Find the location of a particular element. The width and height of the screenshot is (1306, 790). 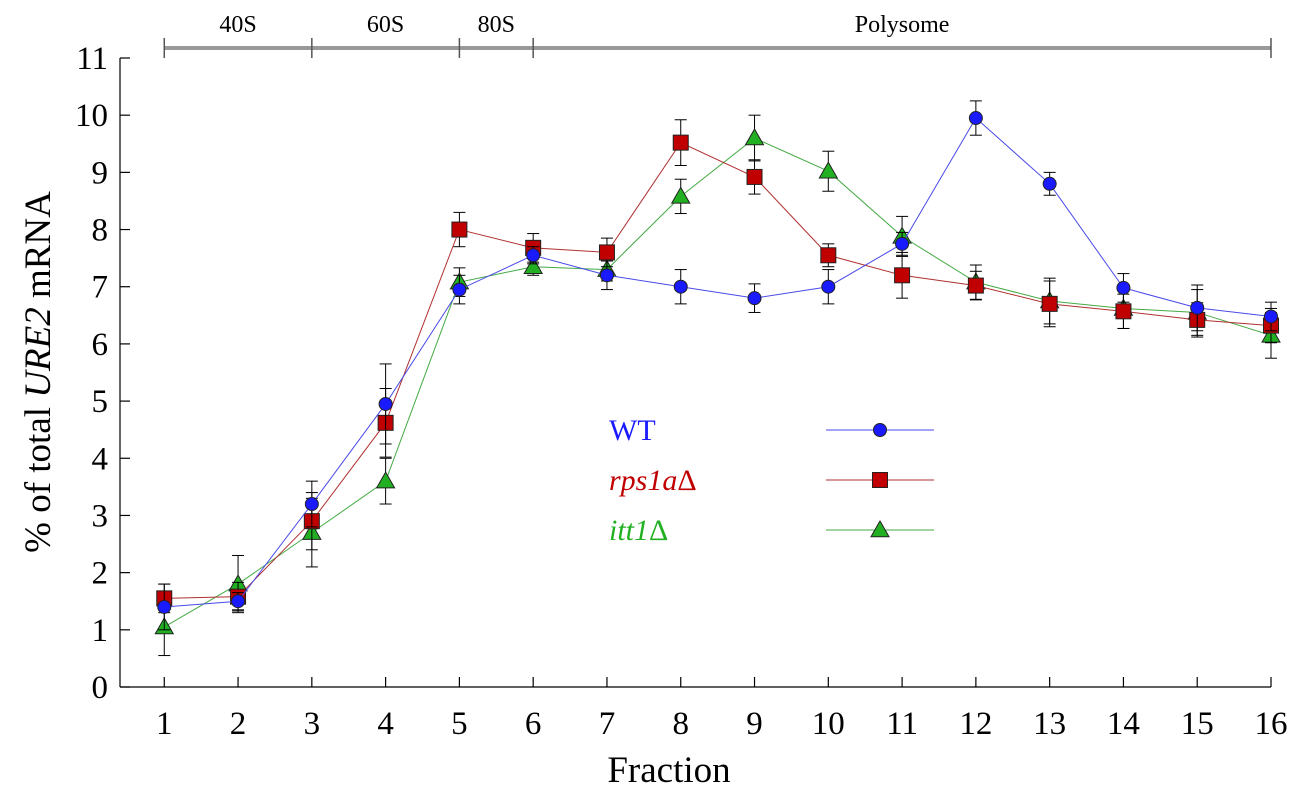

x-tick-label: 3 is located at coordinates (312, 724).